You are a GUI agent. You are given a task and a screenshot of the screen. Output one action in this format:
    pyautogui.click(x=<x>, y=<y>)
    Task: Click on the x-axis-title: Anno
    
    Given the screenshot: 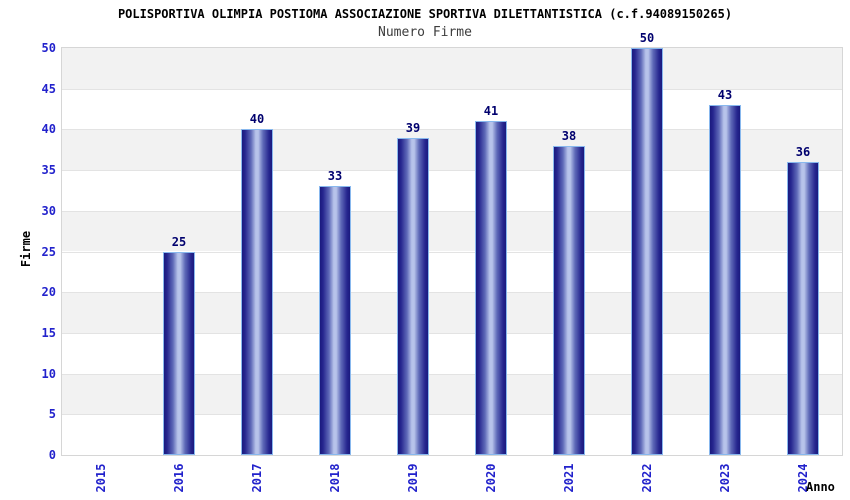 What is the action you would take?
    pyautogui.click(x=820, y=487)
    